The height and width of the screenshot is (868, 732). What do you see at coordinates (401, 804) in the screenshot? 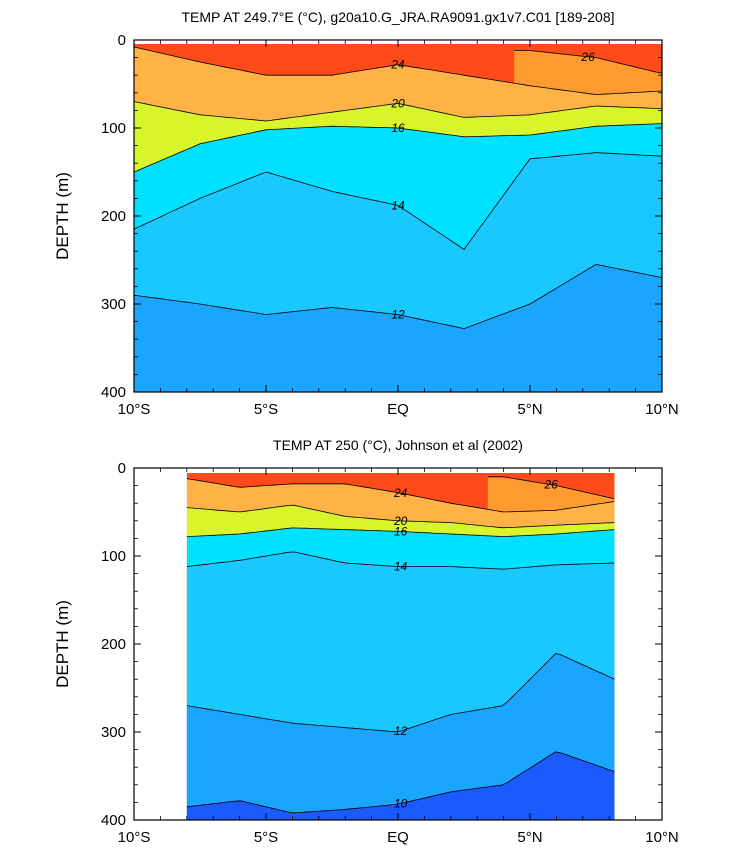
I see `contour-label-10: 10` at bounding box center [401, 804].